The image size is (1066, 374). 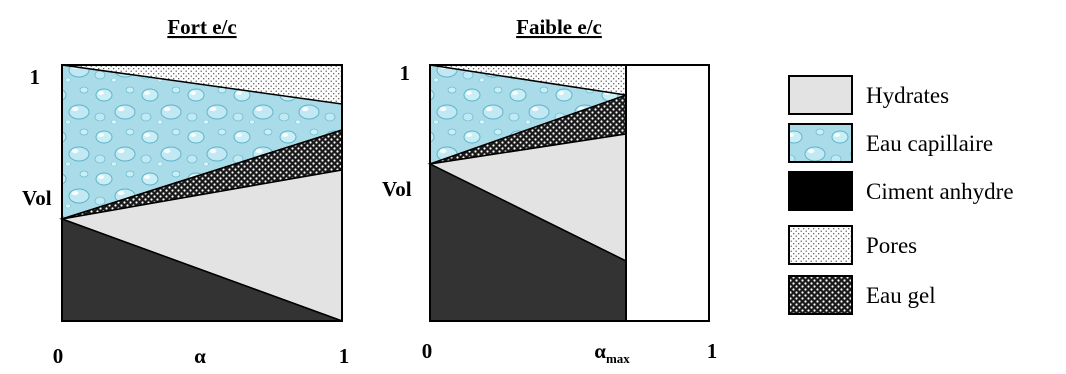 I want to click on x-label-alpha-fort: α, so click(x=200, y=356).